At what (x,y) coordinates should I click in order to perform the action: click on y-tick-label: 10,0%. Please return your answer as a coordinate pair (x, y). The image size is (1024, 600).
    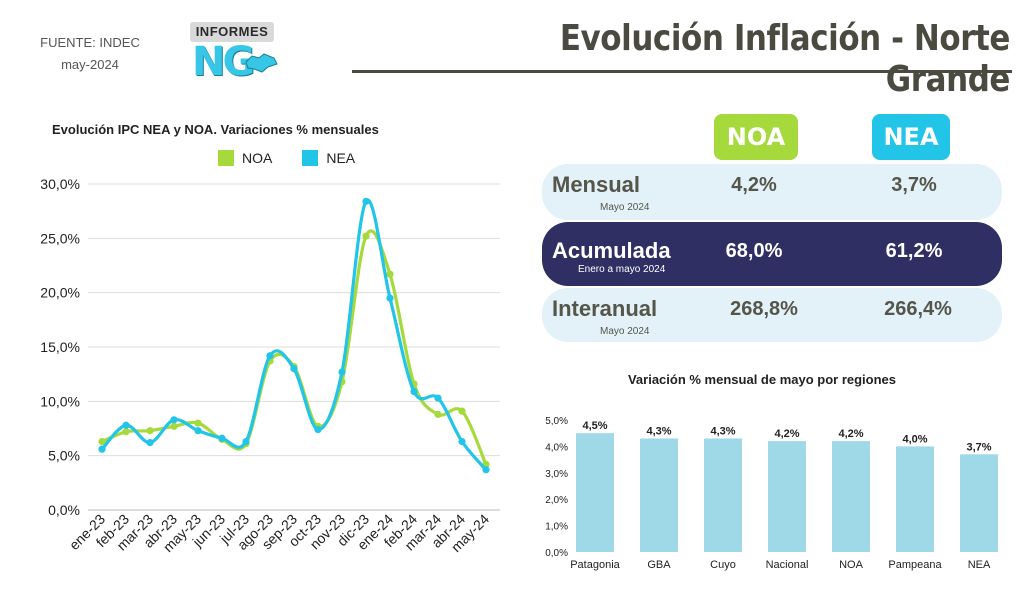
    Looking at the image, I should click on (60, 401).